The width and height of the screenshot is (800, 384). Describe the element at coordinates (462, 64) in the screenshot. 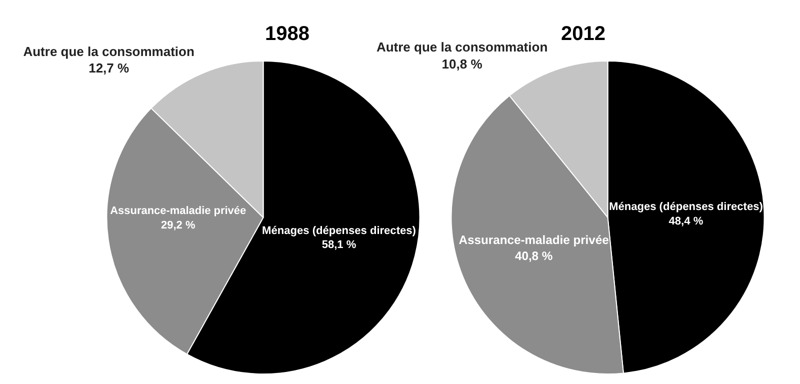

I see `data-label: 10,8 %` at that location.